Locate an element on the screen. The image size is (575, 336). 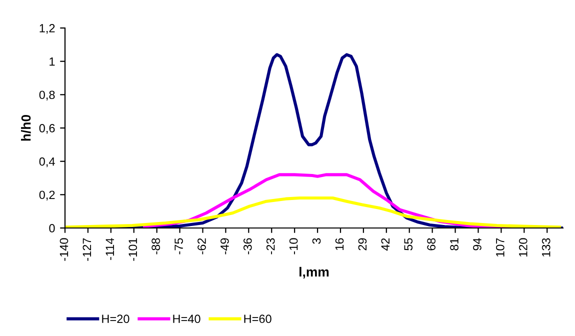
y-tick-label: 0,2 is located at coordinates (47, 195).